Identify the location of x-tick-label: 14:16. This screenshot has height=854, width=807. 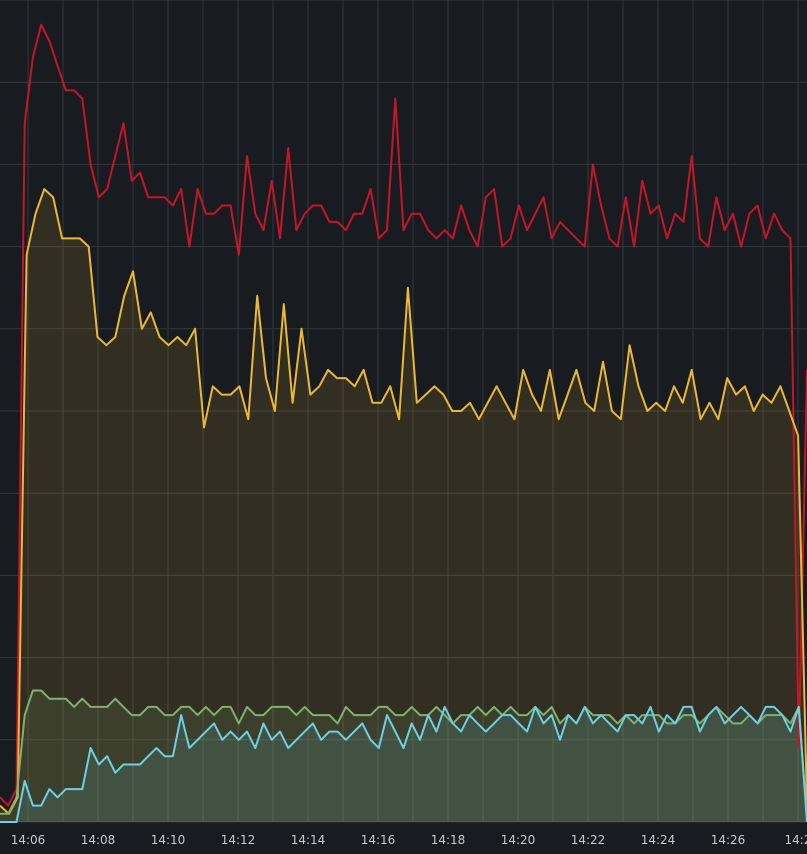
(378, 840).